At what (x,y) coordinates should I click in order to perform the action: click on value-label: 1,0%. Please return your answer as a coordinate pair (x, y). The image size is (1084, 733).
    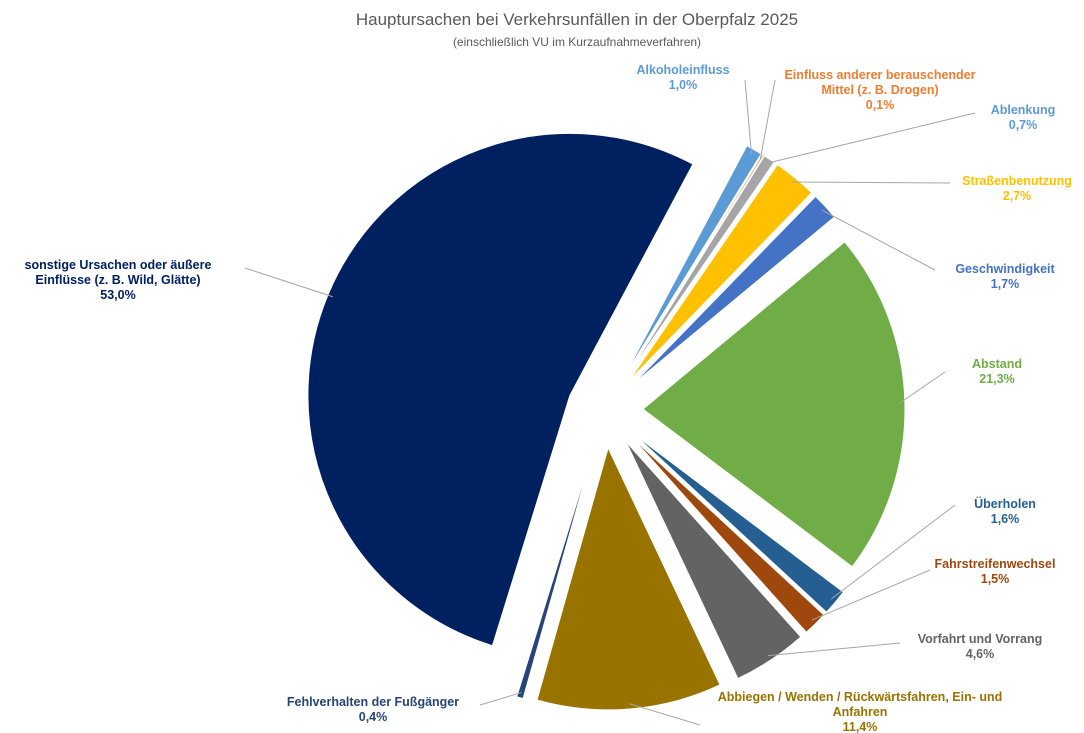
    Looking at the image, I should click on (683, 85).